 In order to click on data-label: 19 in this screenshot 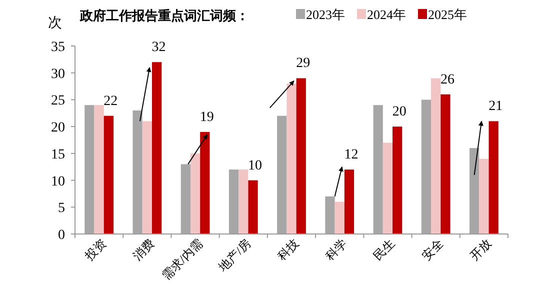, I will do `click(207, 117)`.